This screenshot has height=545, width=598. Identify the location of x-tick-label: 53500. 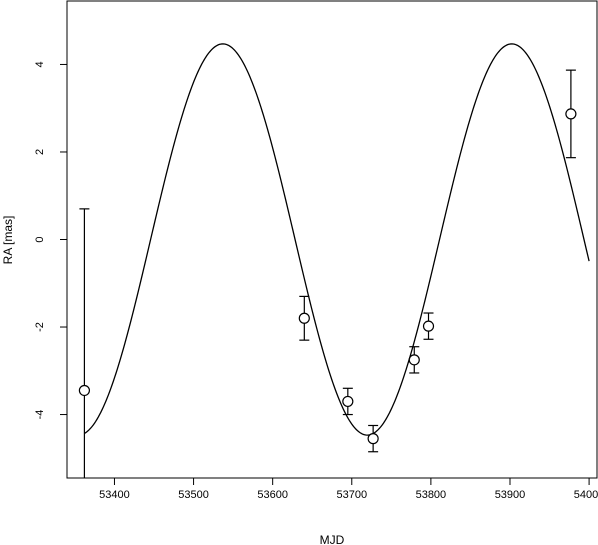
(193, 495).